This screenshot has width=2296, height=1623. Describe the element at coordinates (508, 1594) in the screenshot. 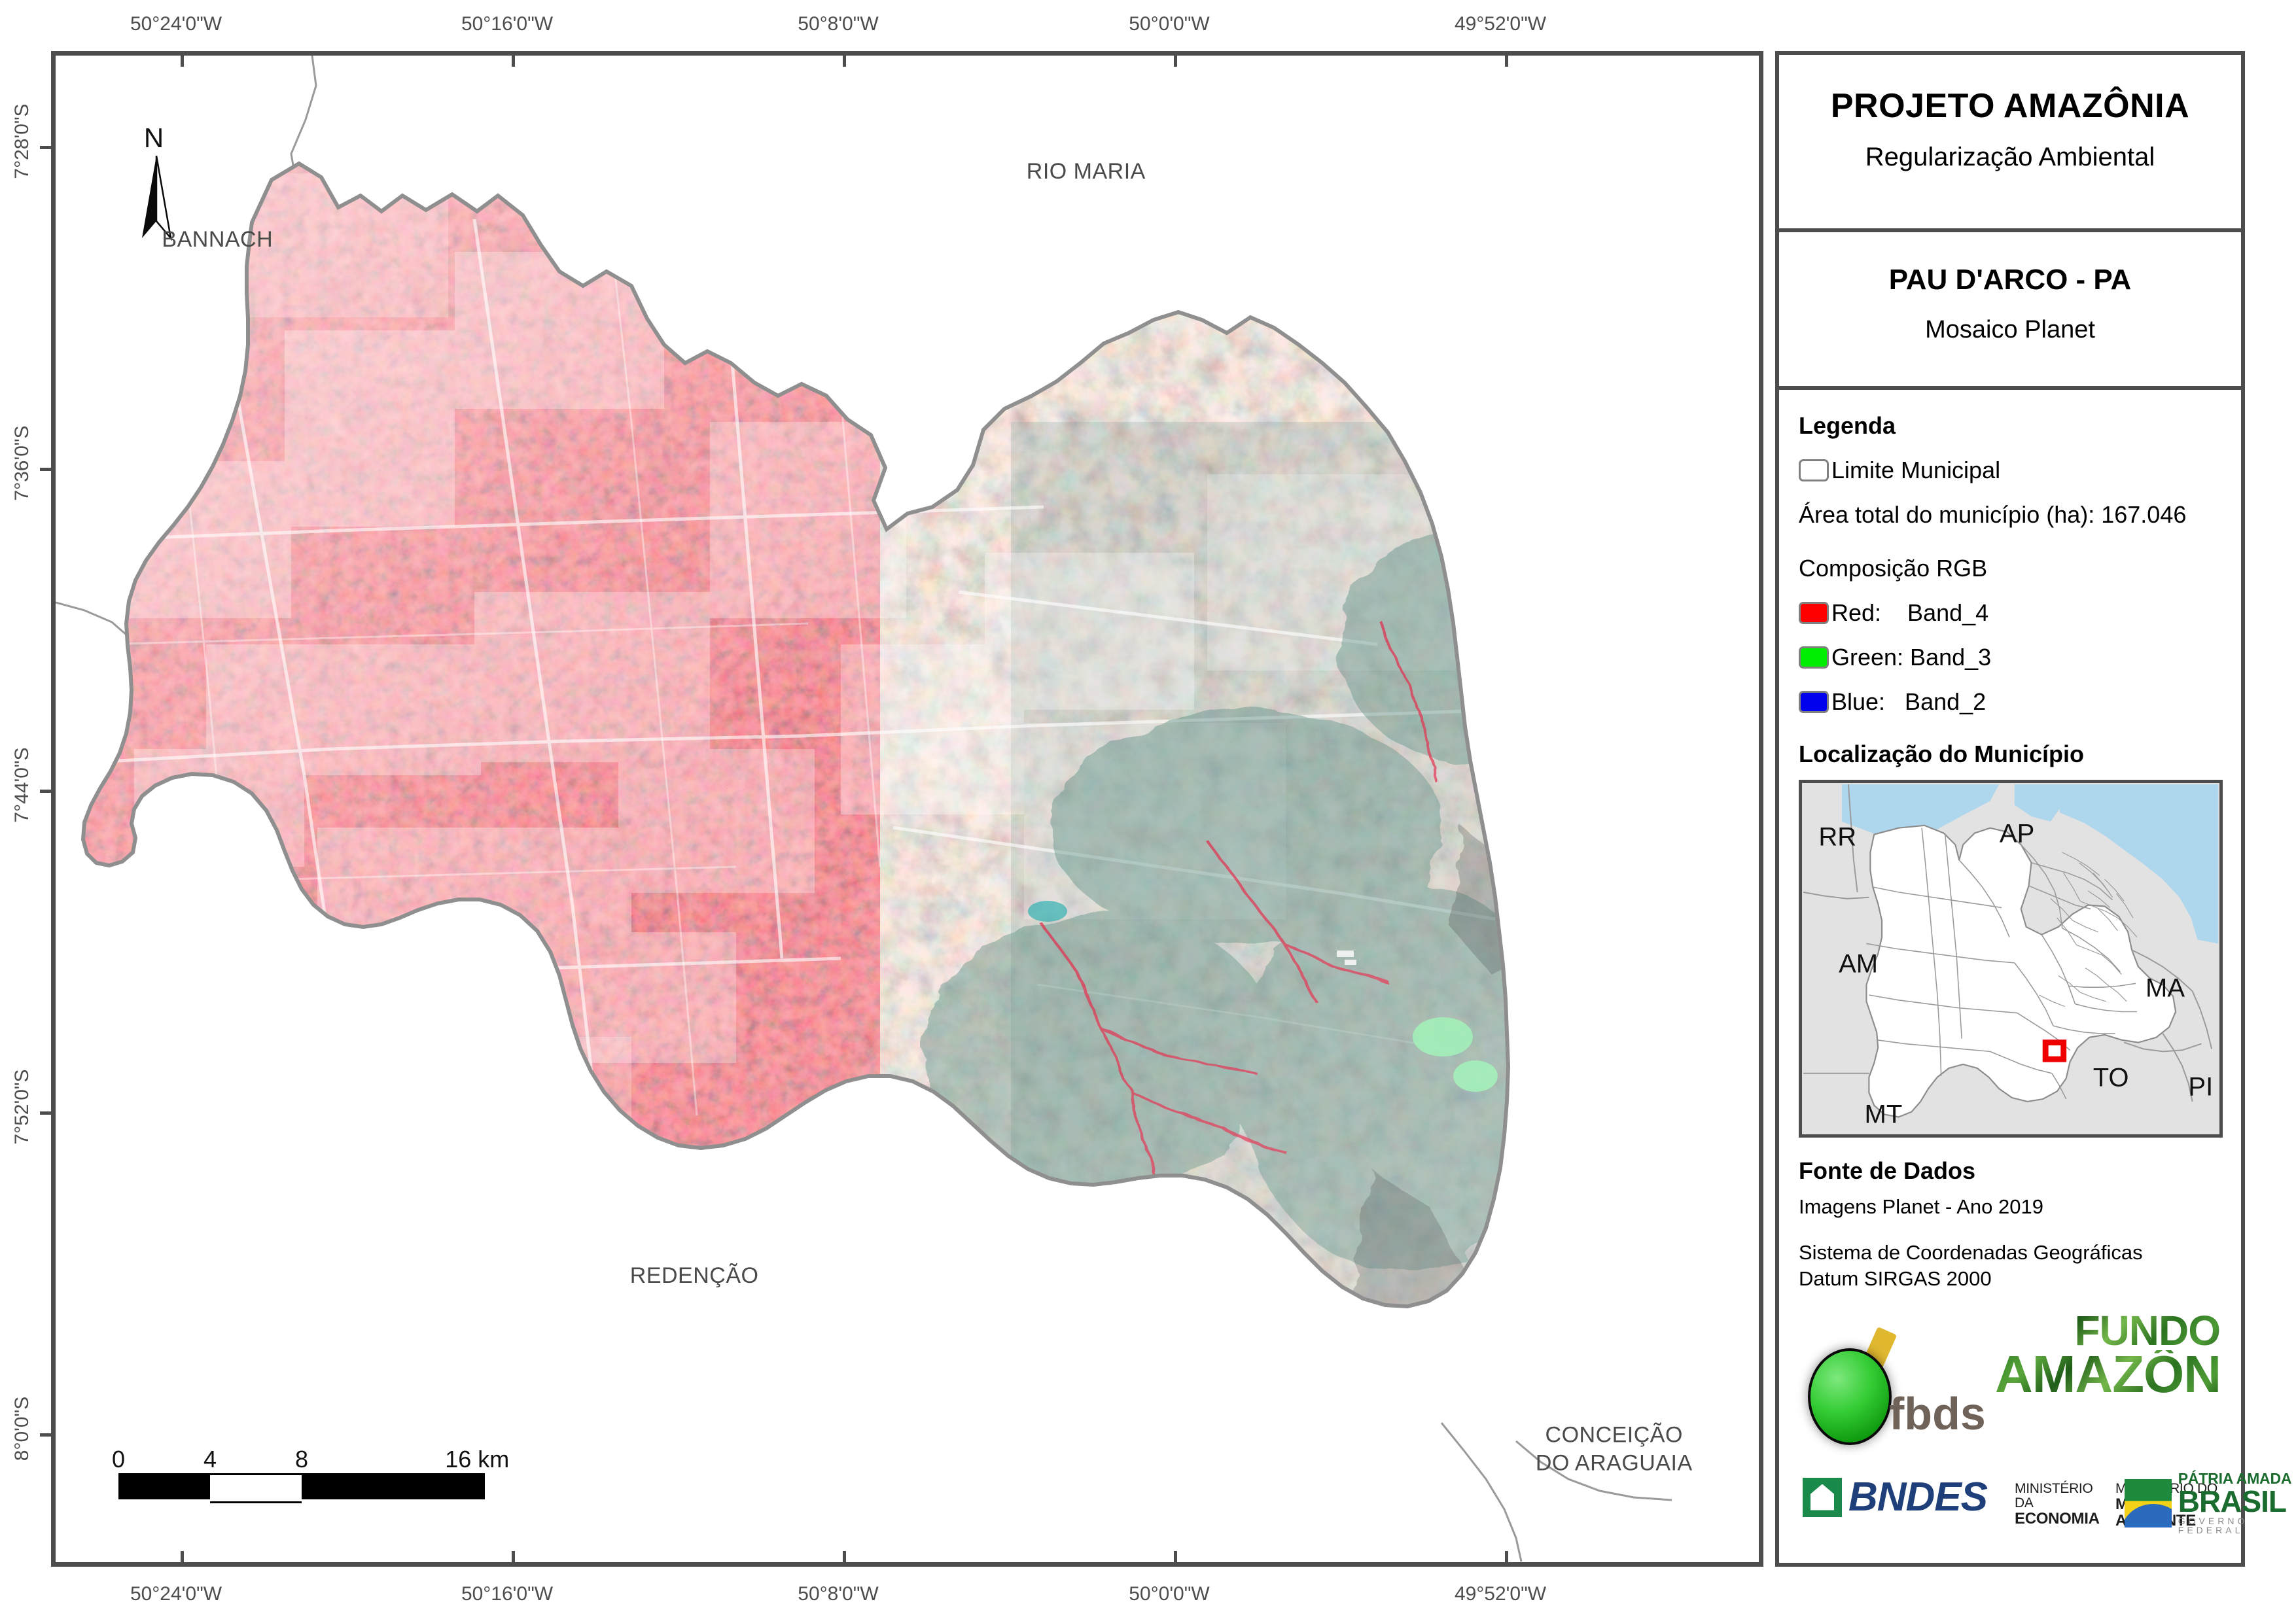

I see `lon-label-bot-2: 50°16'0"W` at that location.